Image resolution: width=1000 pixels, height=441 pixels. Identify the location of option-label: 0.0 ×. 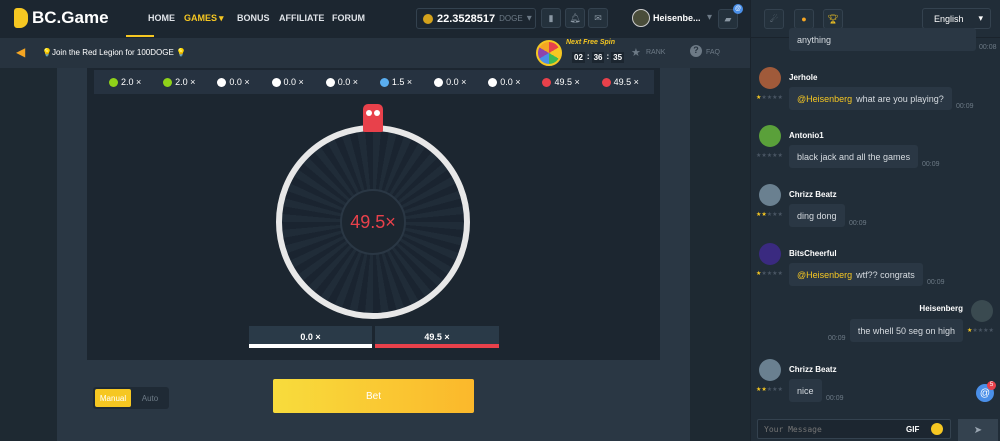
(310, 337).